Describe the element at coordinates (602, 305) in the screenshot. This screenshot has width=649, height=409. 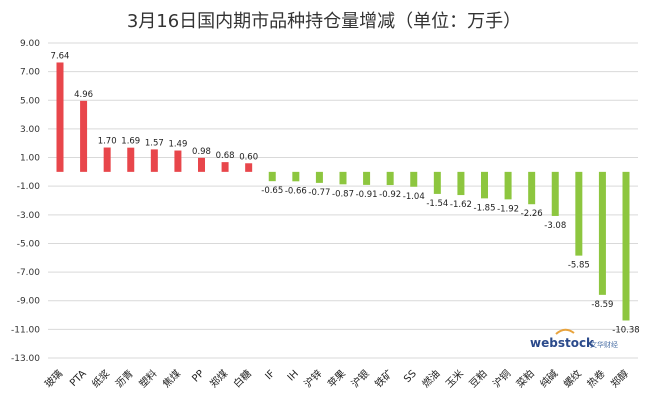
I see `data-label: -8.59` at that location.